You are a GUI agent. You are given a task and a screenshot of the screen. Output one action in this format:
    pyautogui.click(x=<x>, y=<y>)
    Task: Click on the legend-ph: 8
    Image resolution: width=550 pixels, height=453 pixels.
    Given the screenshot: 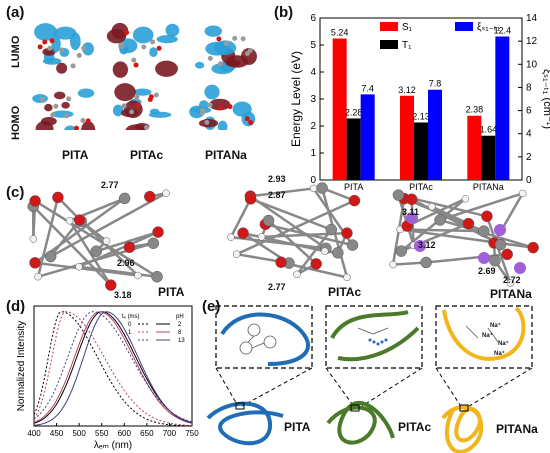 What is the action you would take?
    pyautogui.click(x=180, y=333)
    